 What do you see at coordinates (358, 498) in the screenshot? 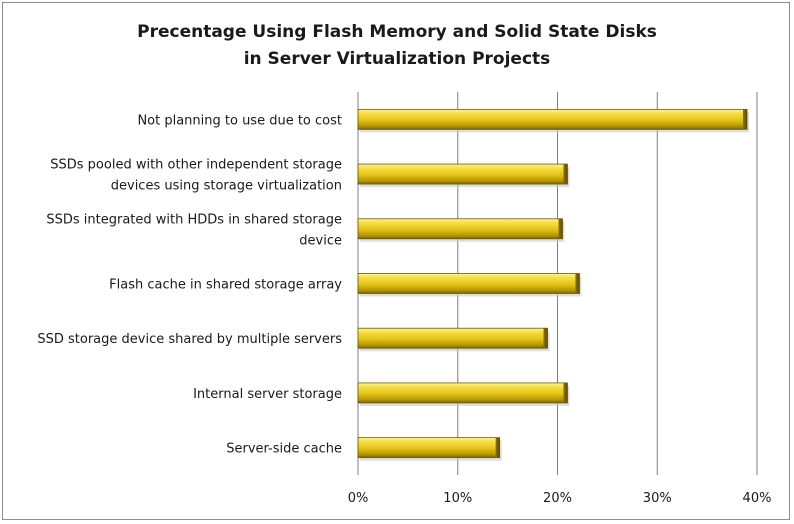
I see `x-tick-label-0: 0%` at bounding box center [358, 498].